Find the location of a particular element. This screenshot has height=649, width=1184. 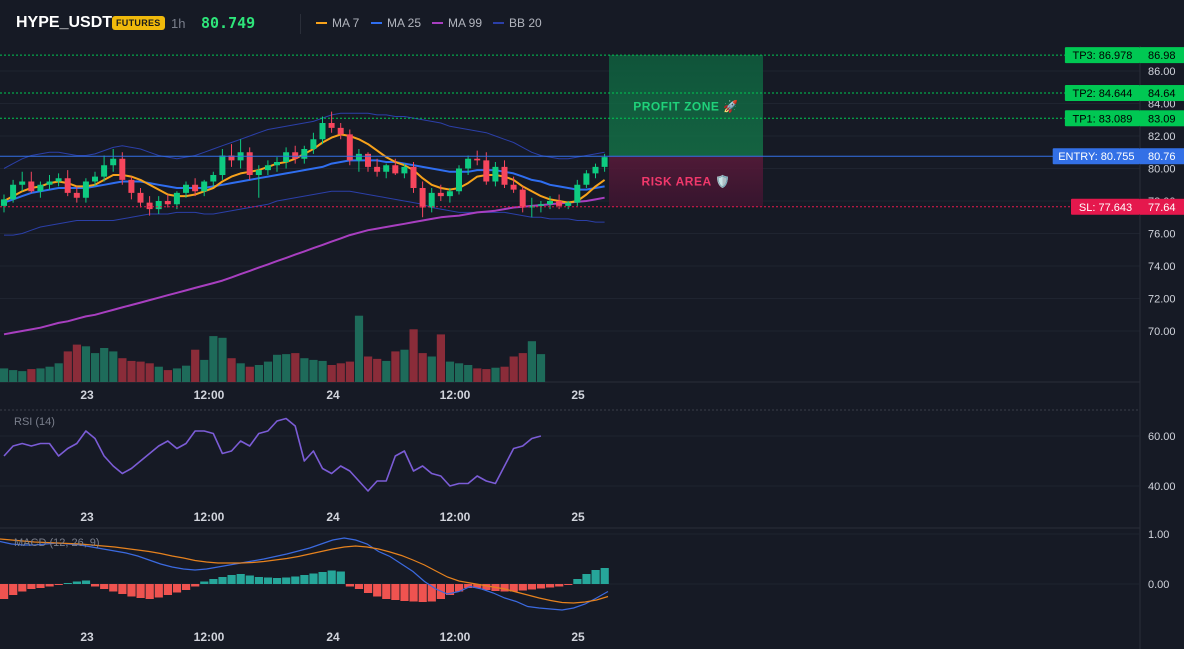

timeframe-label: 1h is located at coordinates (178, 23).